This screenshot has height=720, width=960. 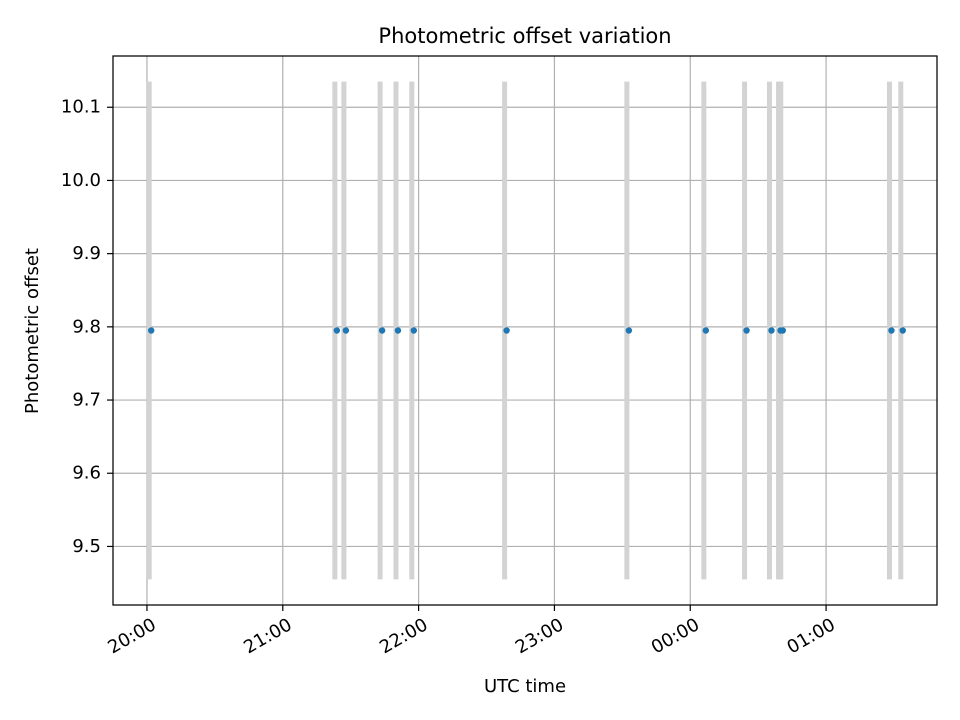 I want to click on x-tick-label: 21:00, so click(x=267, y=636).